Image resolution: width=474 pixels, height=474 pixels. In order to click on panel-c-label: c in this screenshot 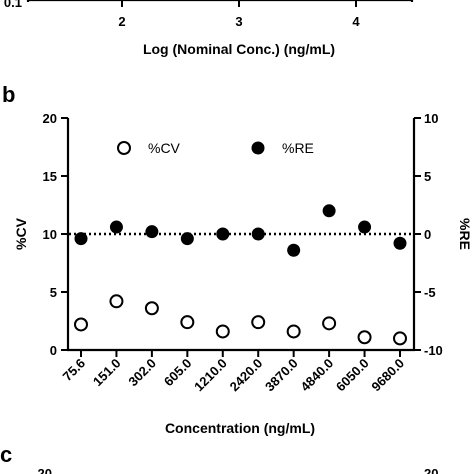, I will do `click(6, 454)`.